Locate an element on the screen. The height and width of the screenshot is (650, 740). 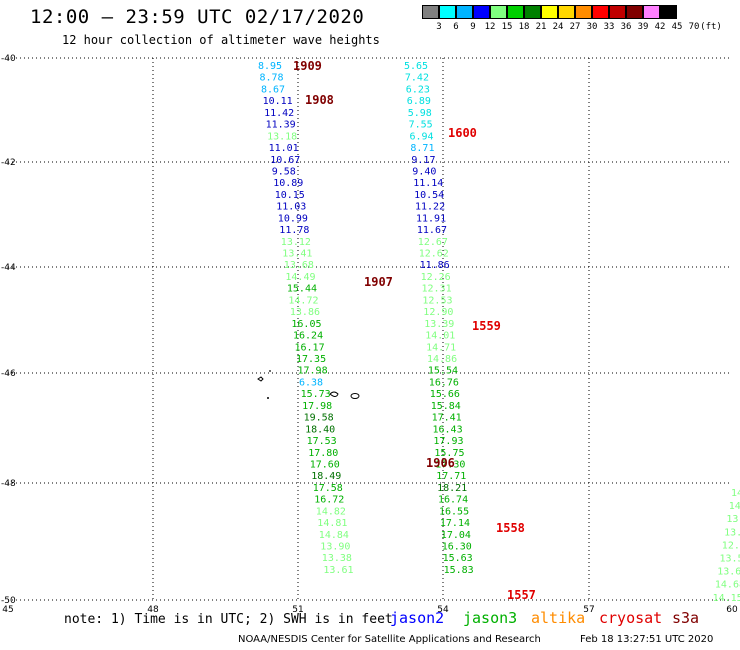
legend-item-altika: altika is located at coordinates (558, 618).